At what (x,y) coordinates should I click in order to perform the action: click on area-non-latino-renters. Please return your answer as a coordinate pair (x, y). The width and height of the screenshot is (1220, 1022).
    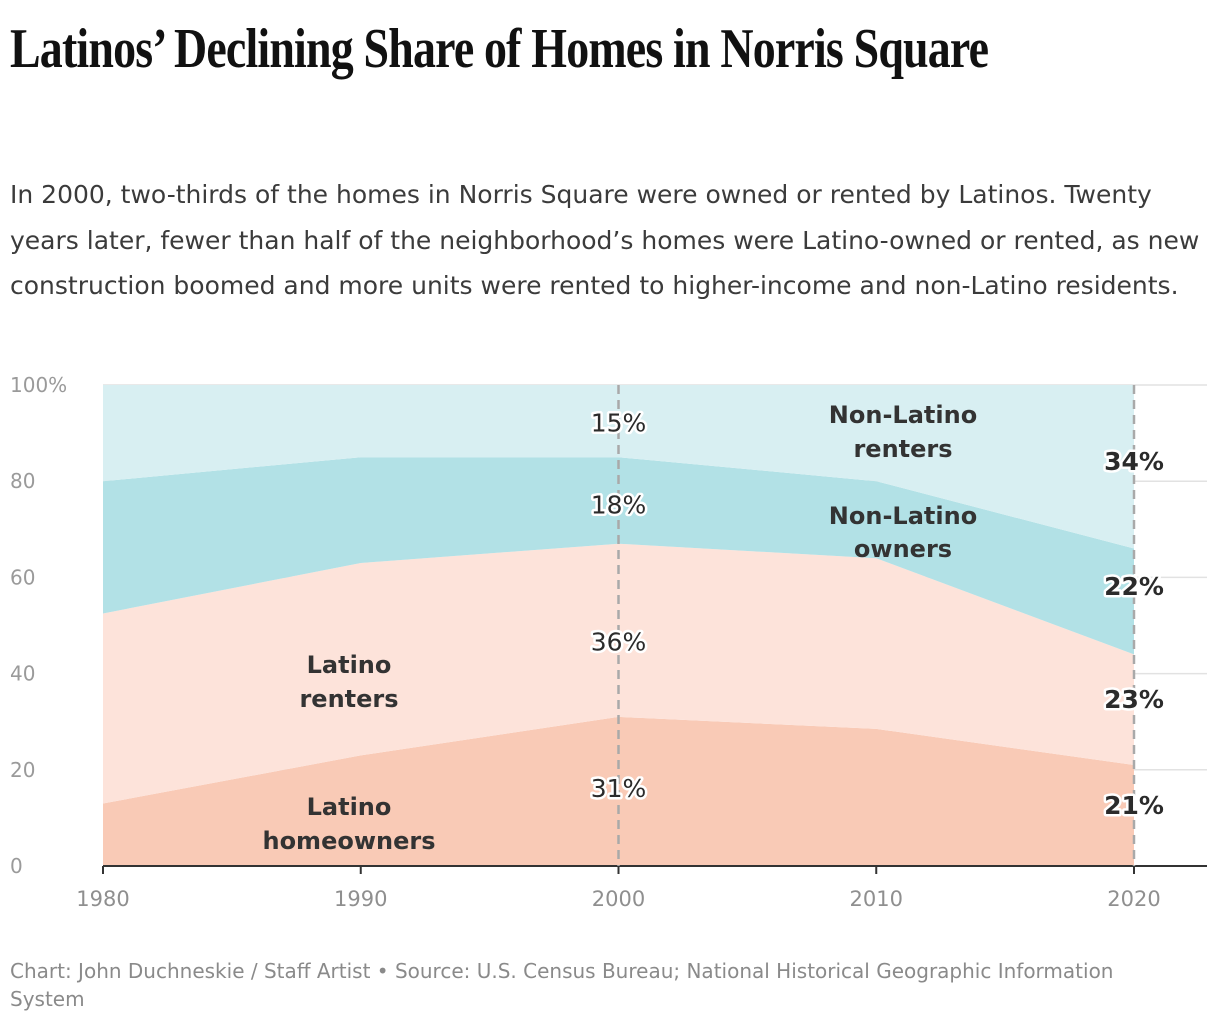
    Looking at the image, I should click on (618, 467).